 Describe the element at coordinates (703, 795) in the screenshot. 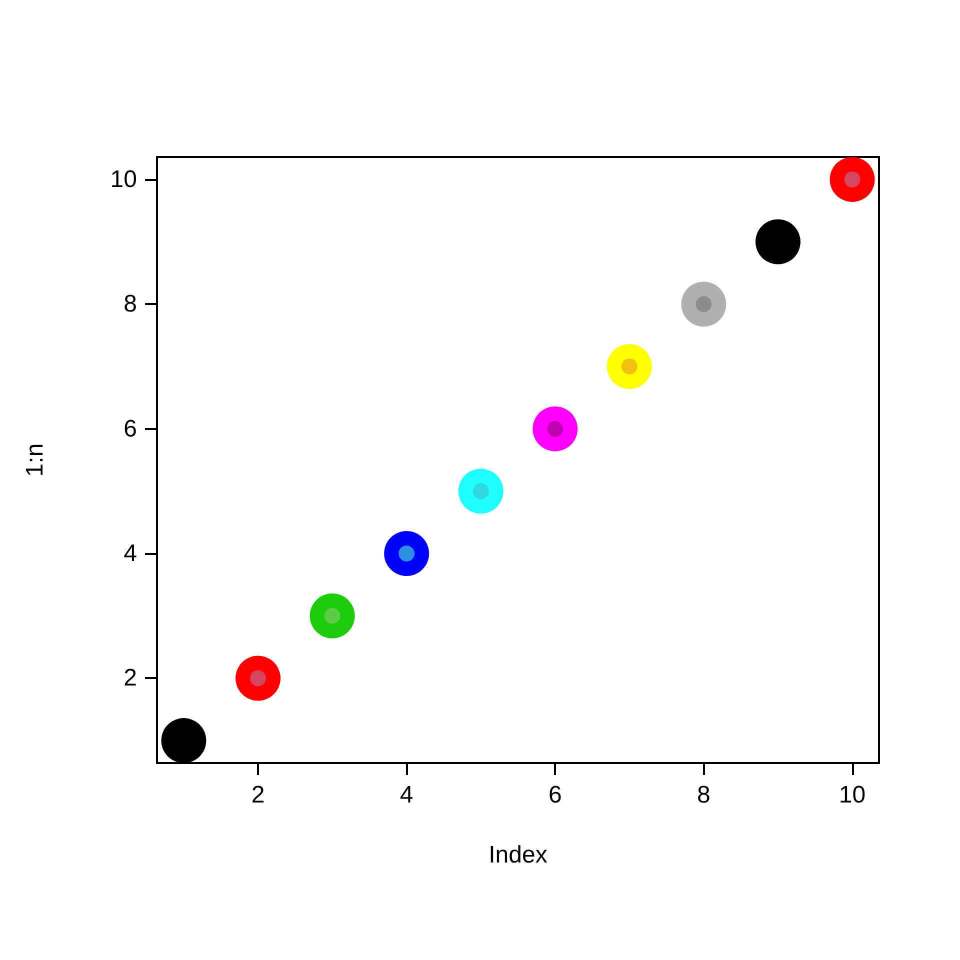

I see `x-tick-label: 8` at that location.